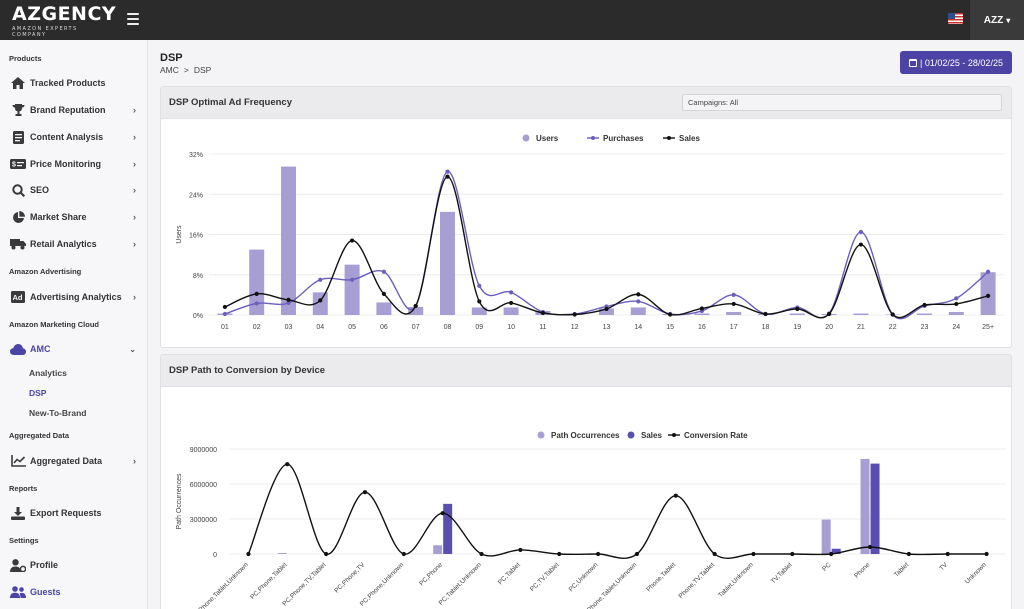 This screenshot has height=609, width=1024. Describe the element at coordinates (689, 138) in the screenshot. I see `legend-label-2: Sales` at that location.